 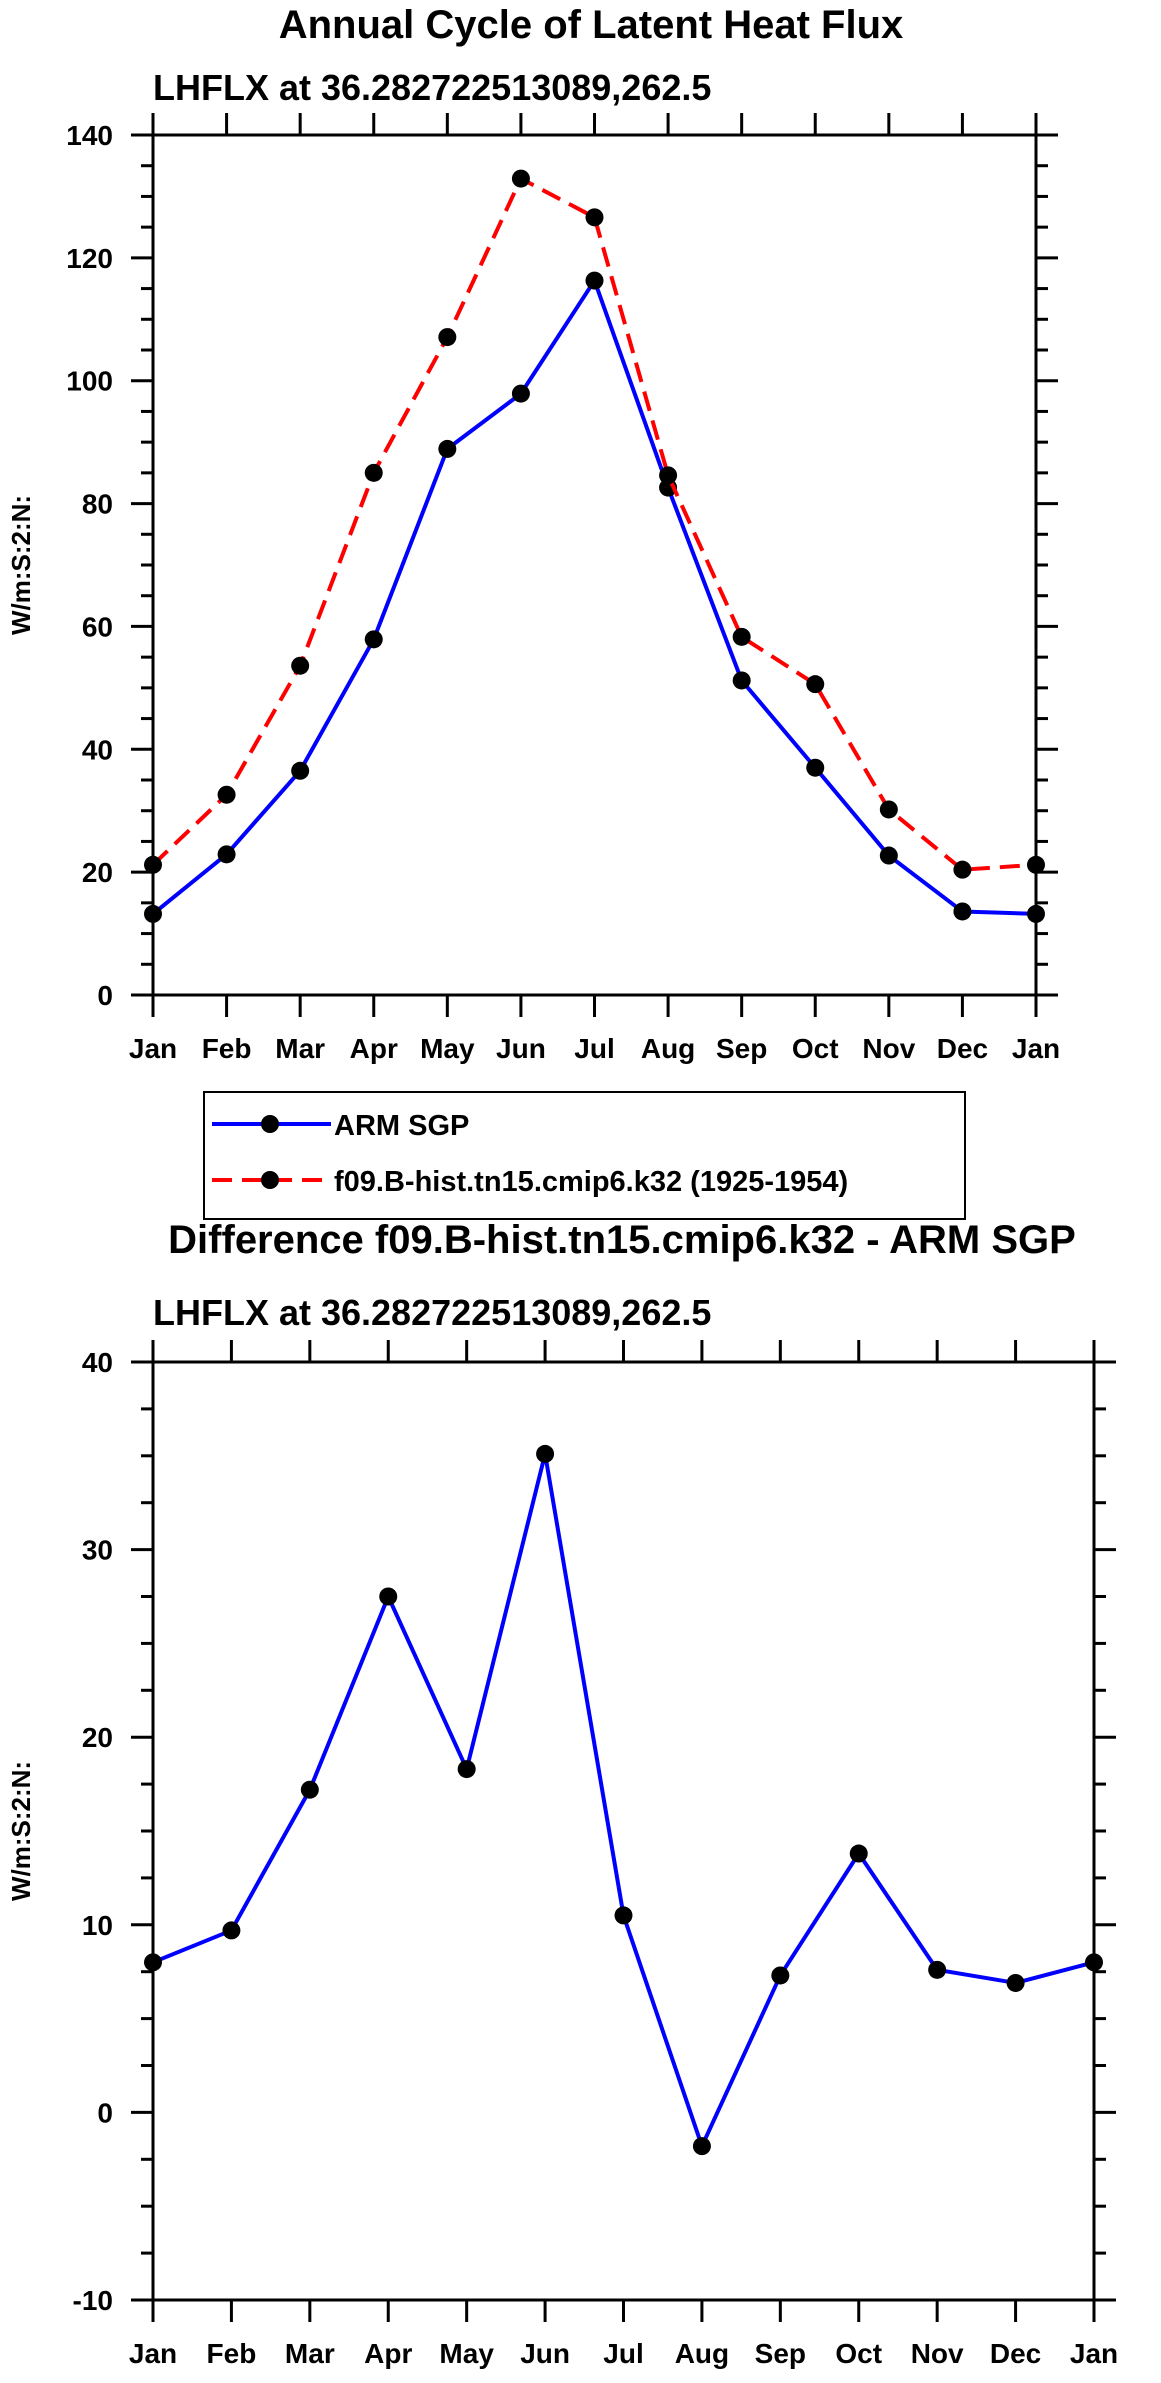 I want to click on chart-title: Annual Cycle of Latent Heat Flux, so click(x=591, y=25).